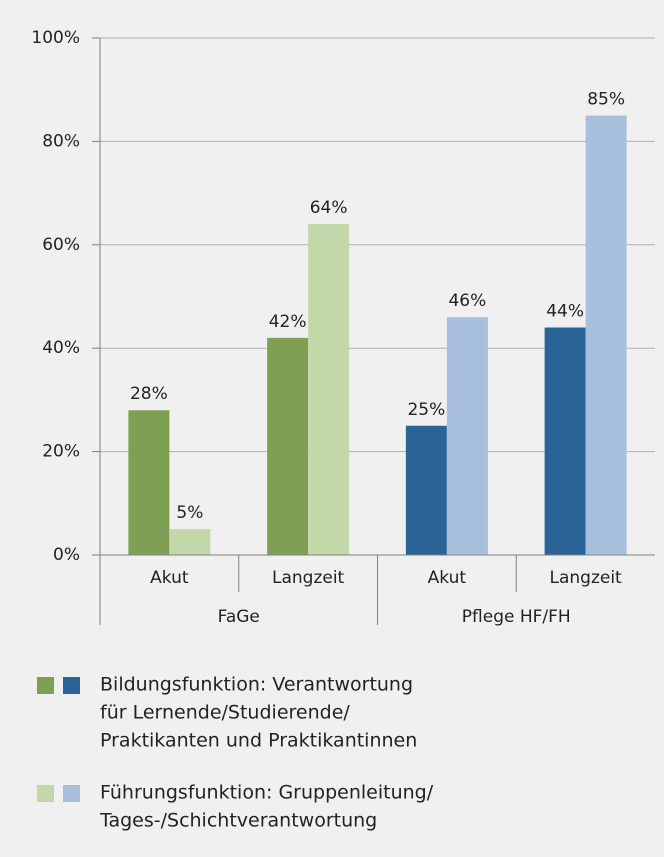 Image resolution: width=664 pixels, height=857 pixels. Describe the element at coordinates (516, 617) in the screenshot. I see `group-label: Pflege HF/FH` at that location.